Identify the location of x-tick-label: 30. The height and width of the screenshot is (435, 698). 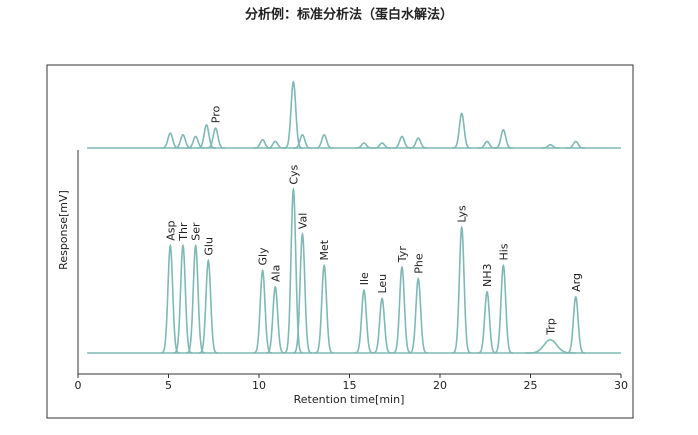
(621, 385).